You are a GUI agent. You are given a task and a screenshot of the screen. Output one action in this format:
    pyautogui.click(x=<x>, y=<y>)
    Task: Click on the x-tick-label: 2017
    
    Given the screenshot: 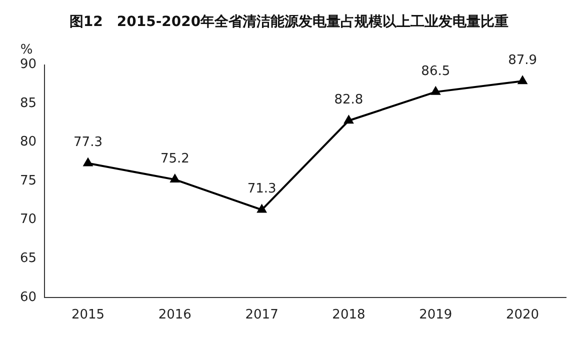 What is the action you would take?
    pyautogui.click(x=261, y=315)
    